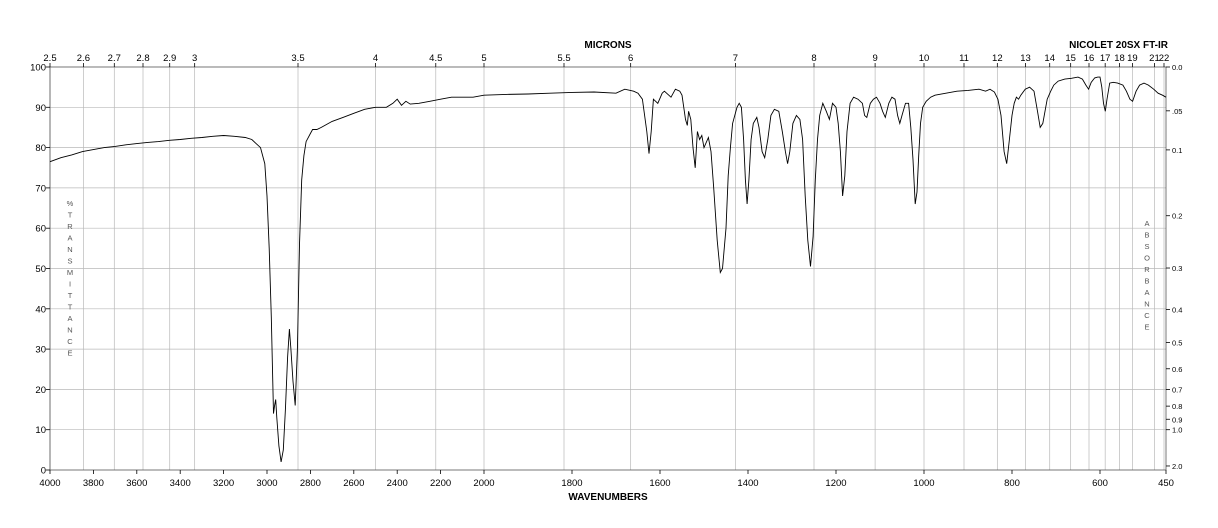 The height and width of the screenshot is (528, 1218). I want to click on micron-tick-label: 5, so click(483, 58).